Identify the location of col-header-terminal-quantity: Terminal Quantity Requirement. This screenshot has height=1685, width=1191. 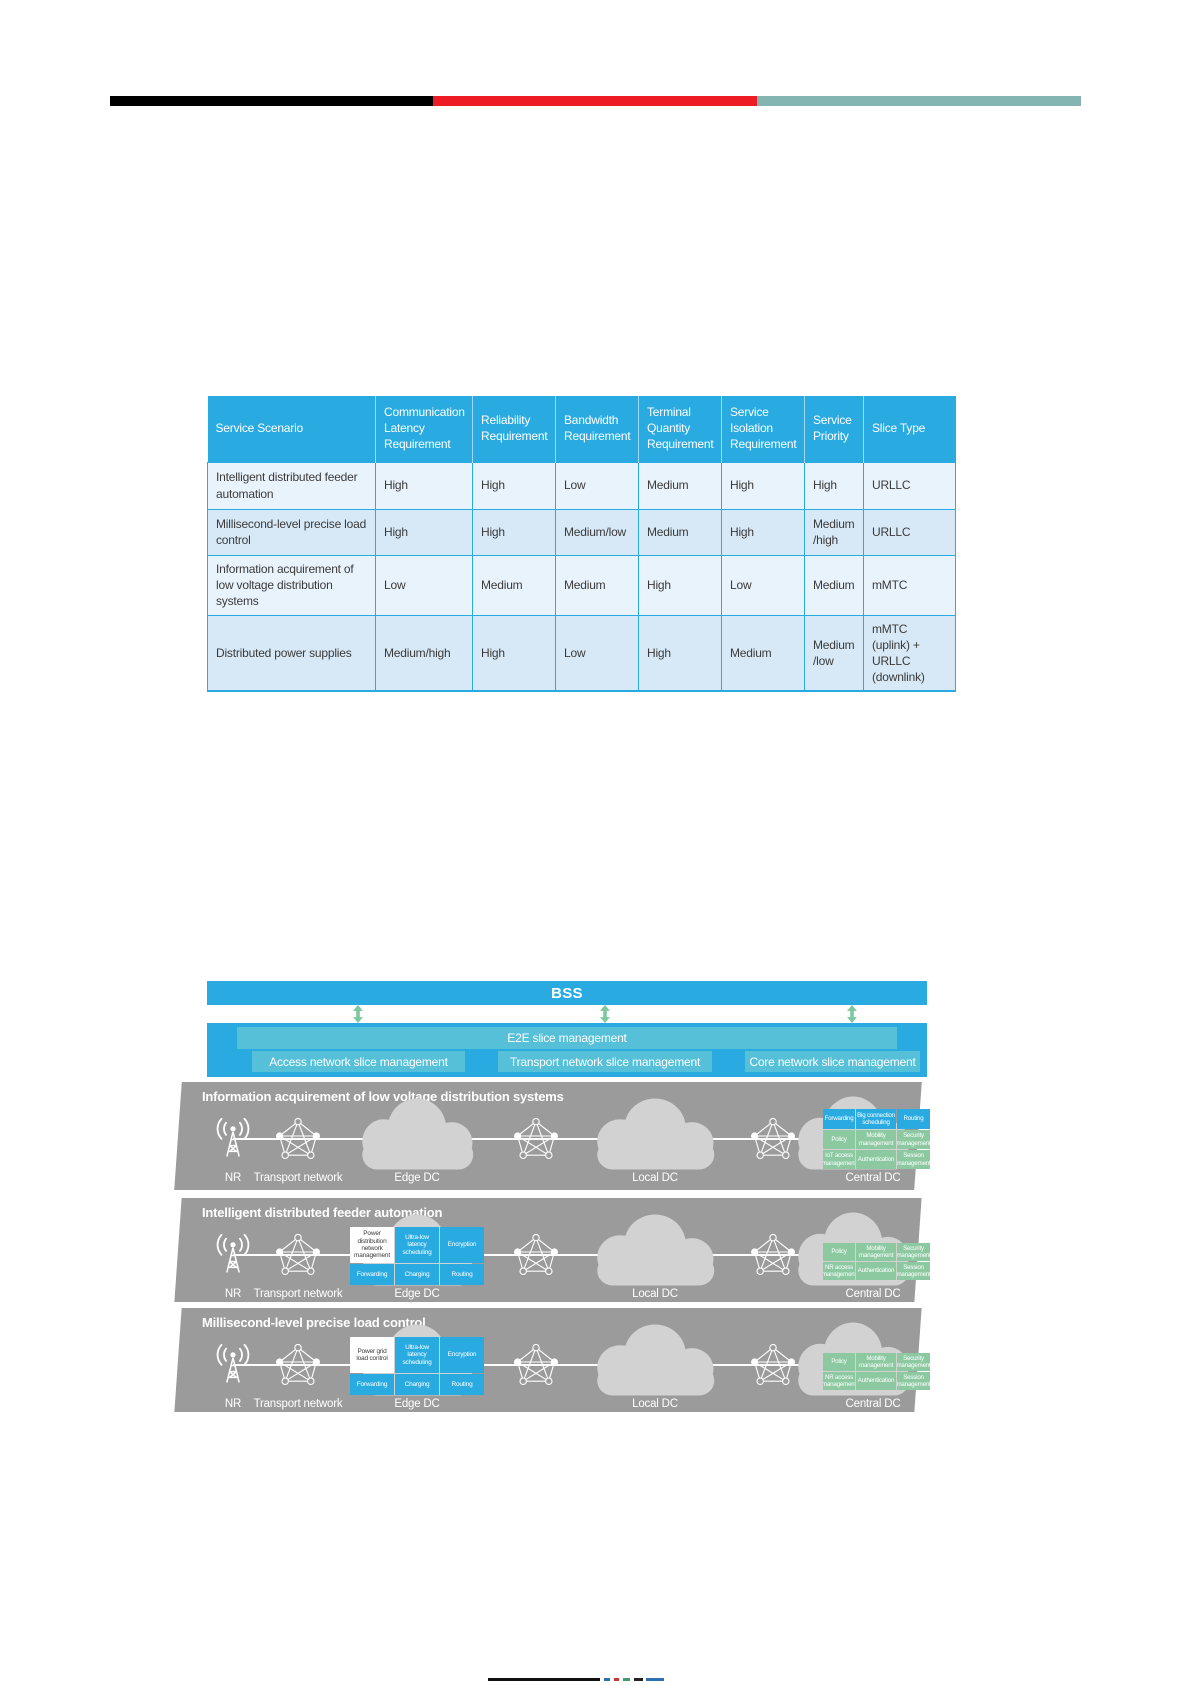
(680, 429).